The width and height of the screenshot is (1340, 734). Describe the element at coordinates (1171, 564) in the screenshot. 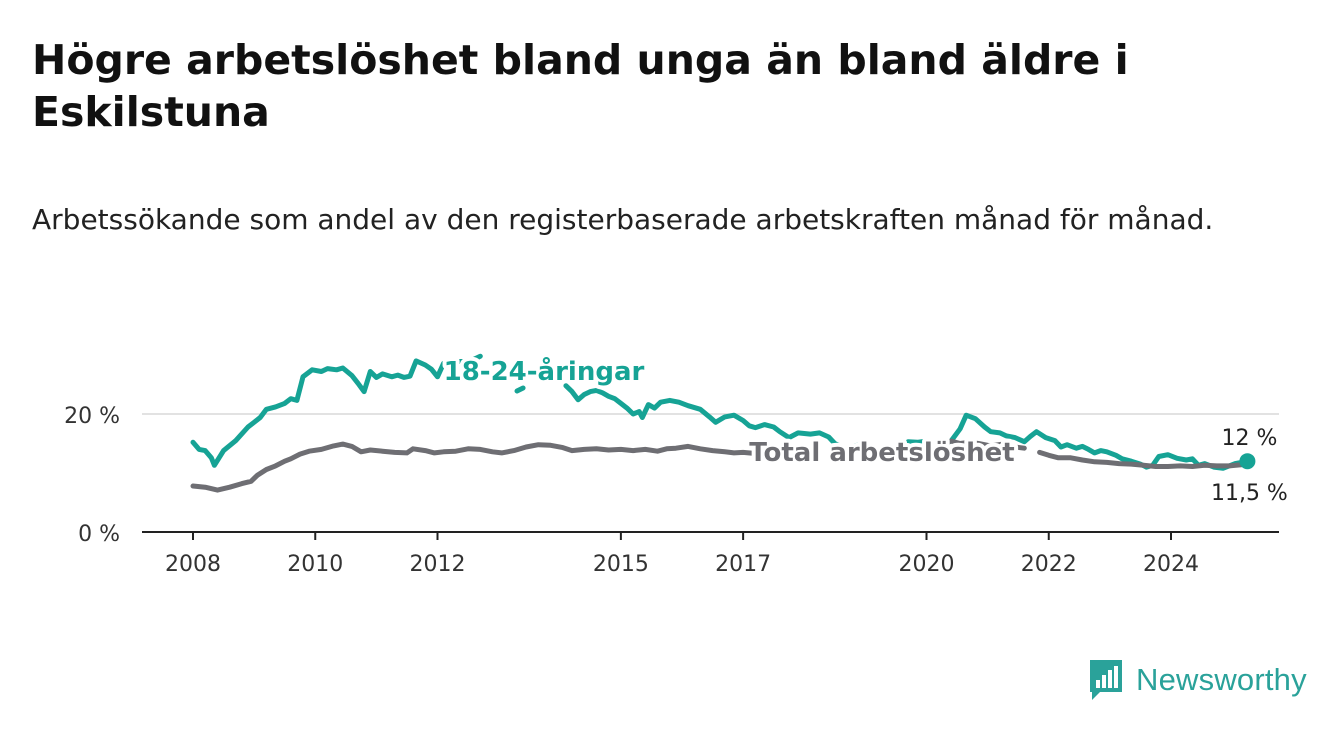

I see `x-tick-label: 2024` at that location.